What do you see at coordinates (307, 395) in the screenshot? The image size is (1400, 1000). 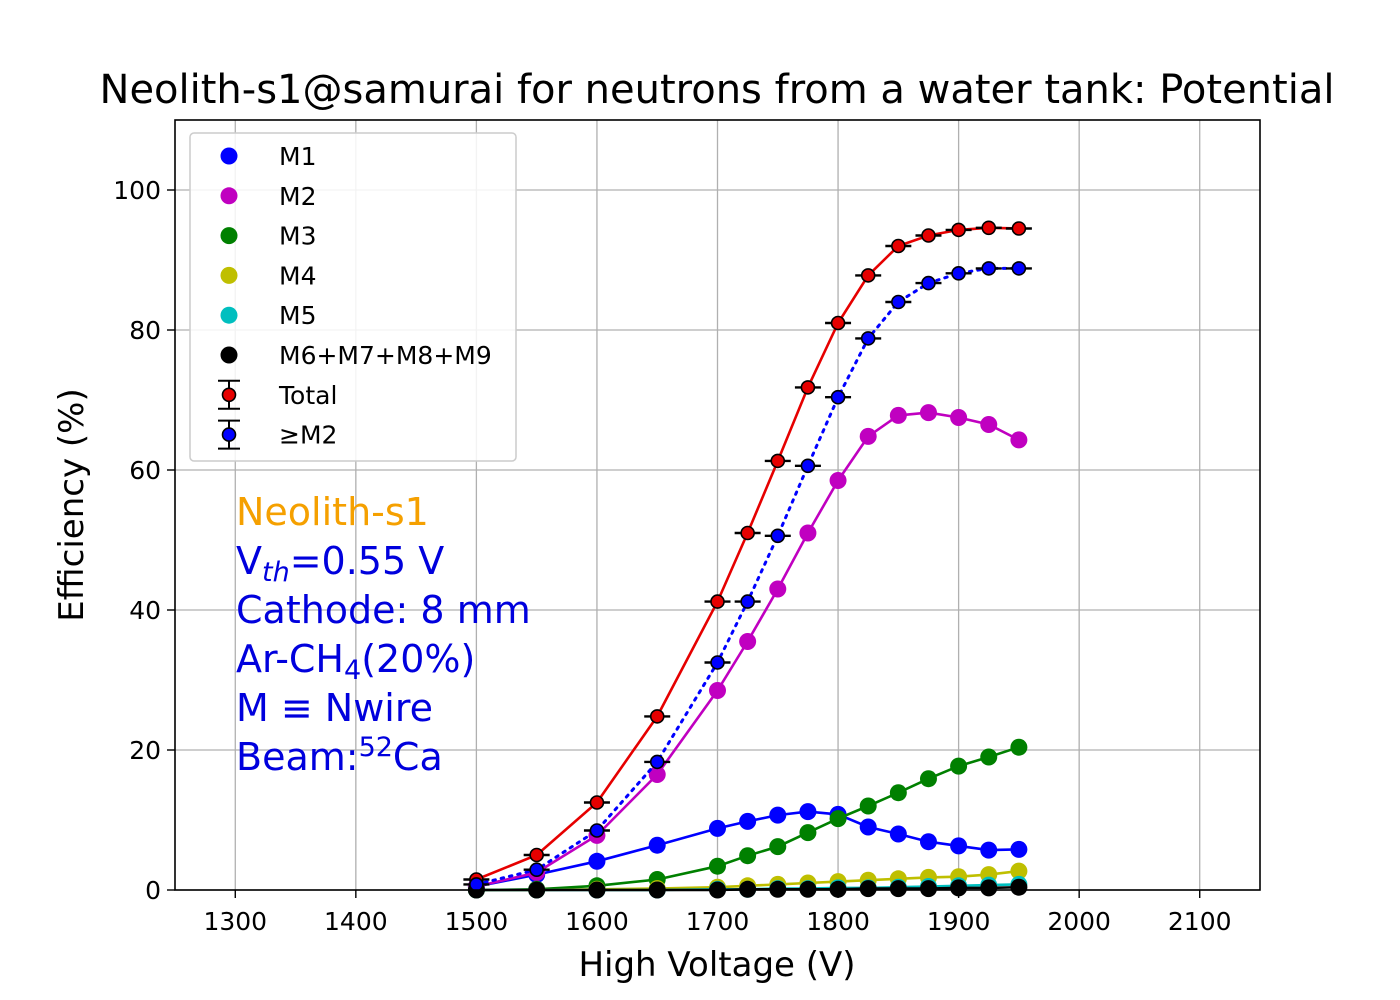 I see `legend-label: Total` at bounding box center [307, 395].